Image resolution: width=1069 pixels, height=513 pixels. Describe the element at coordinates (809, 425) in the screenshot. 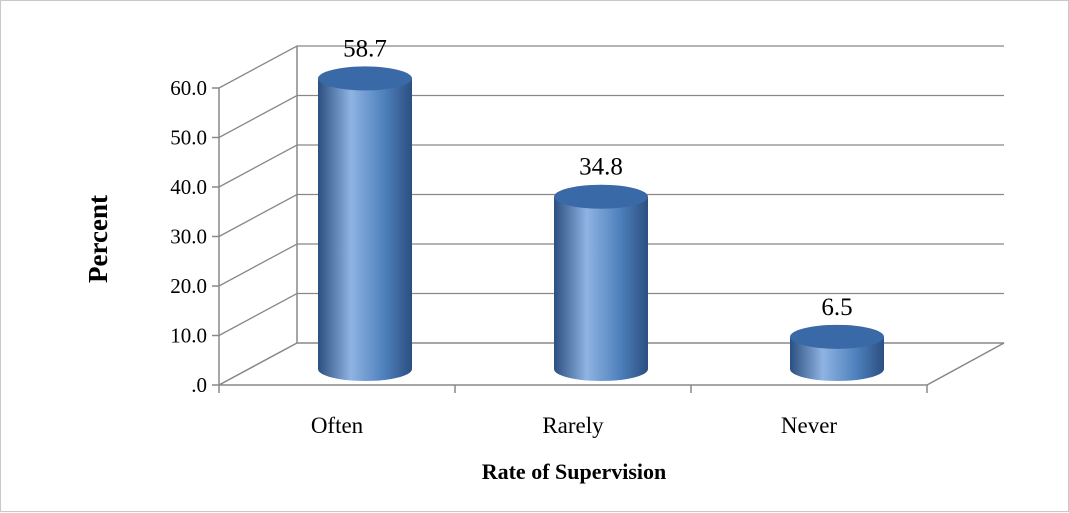

I see `x-category-label: Never` at that location.